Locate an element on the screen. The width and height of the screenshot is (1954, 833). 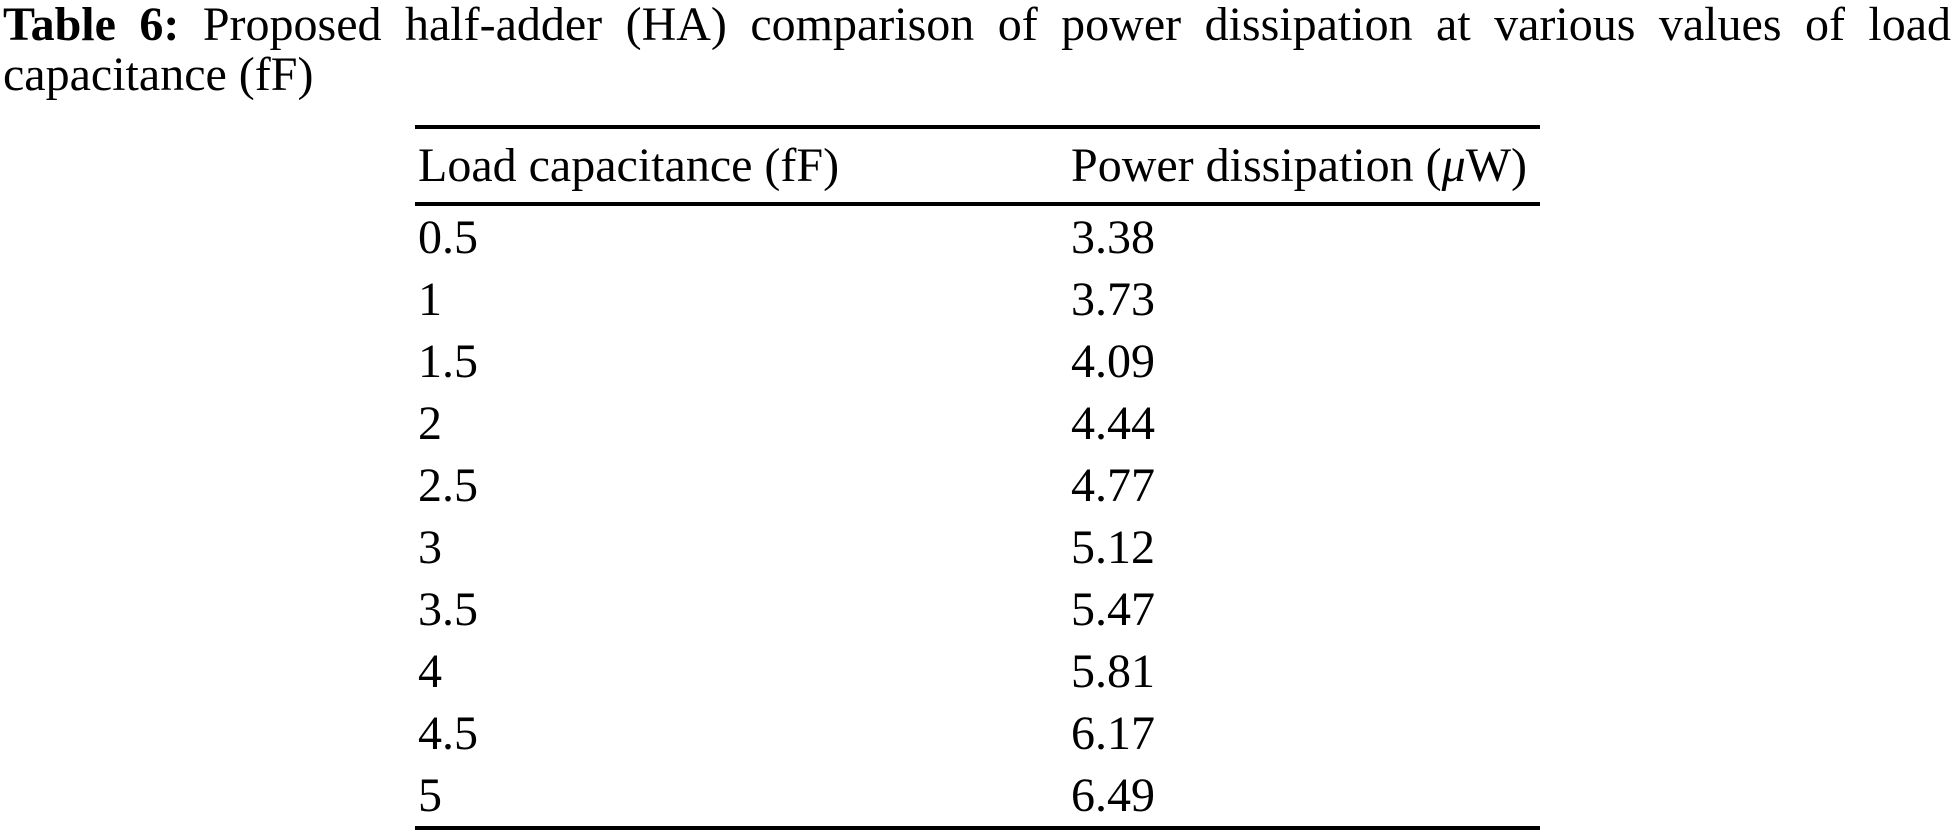
power-dissipation-cell: 4.77 is located at coordinates (1113, 485).